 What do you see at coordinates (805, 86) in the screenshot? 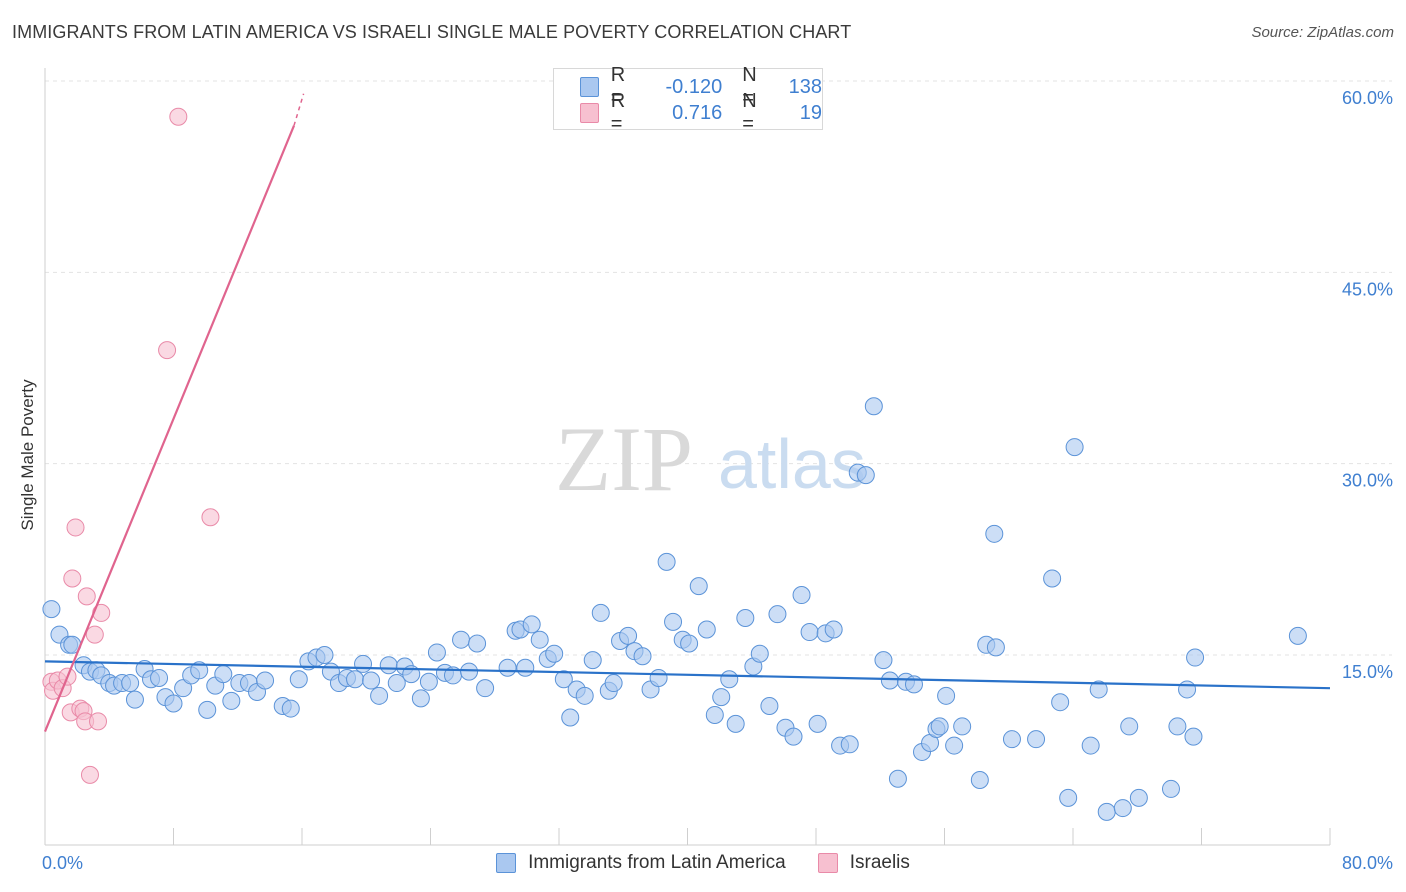
I see `legend-n-value: 138` at bounding box center [805, 86].